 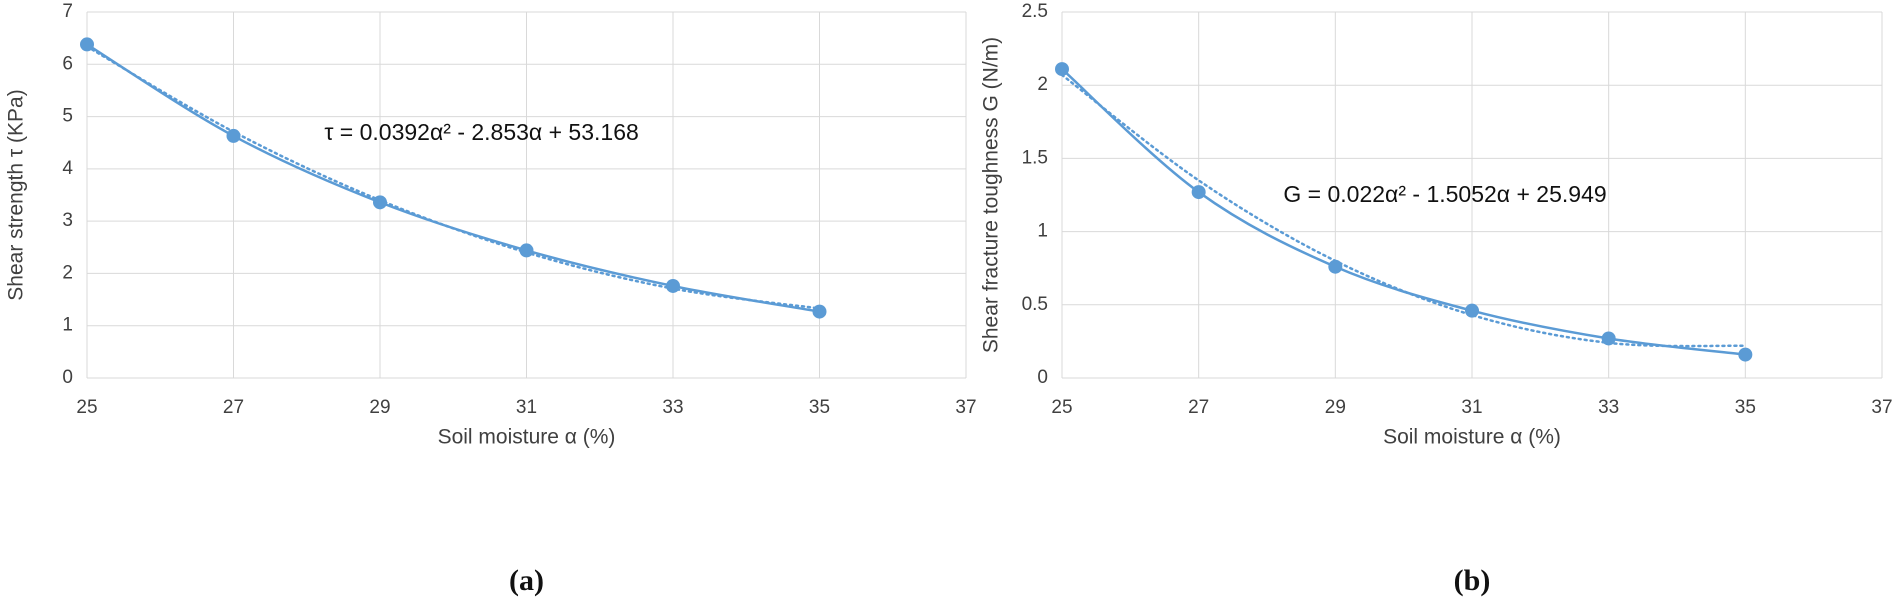 What do you see at coordinates (1035, 304) in the screenshot?
I see `y-tick-label: 0.5` at bounding box center [1035, 304].